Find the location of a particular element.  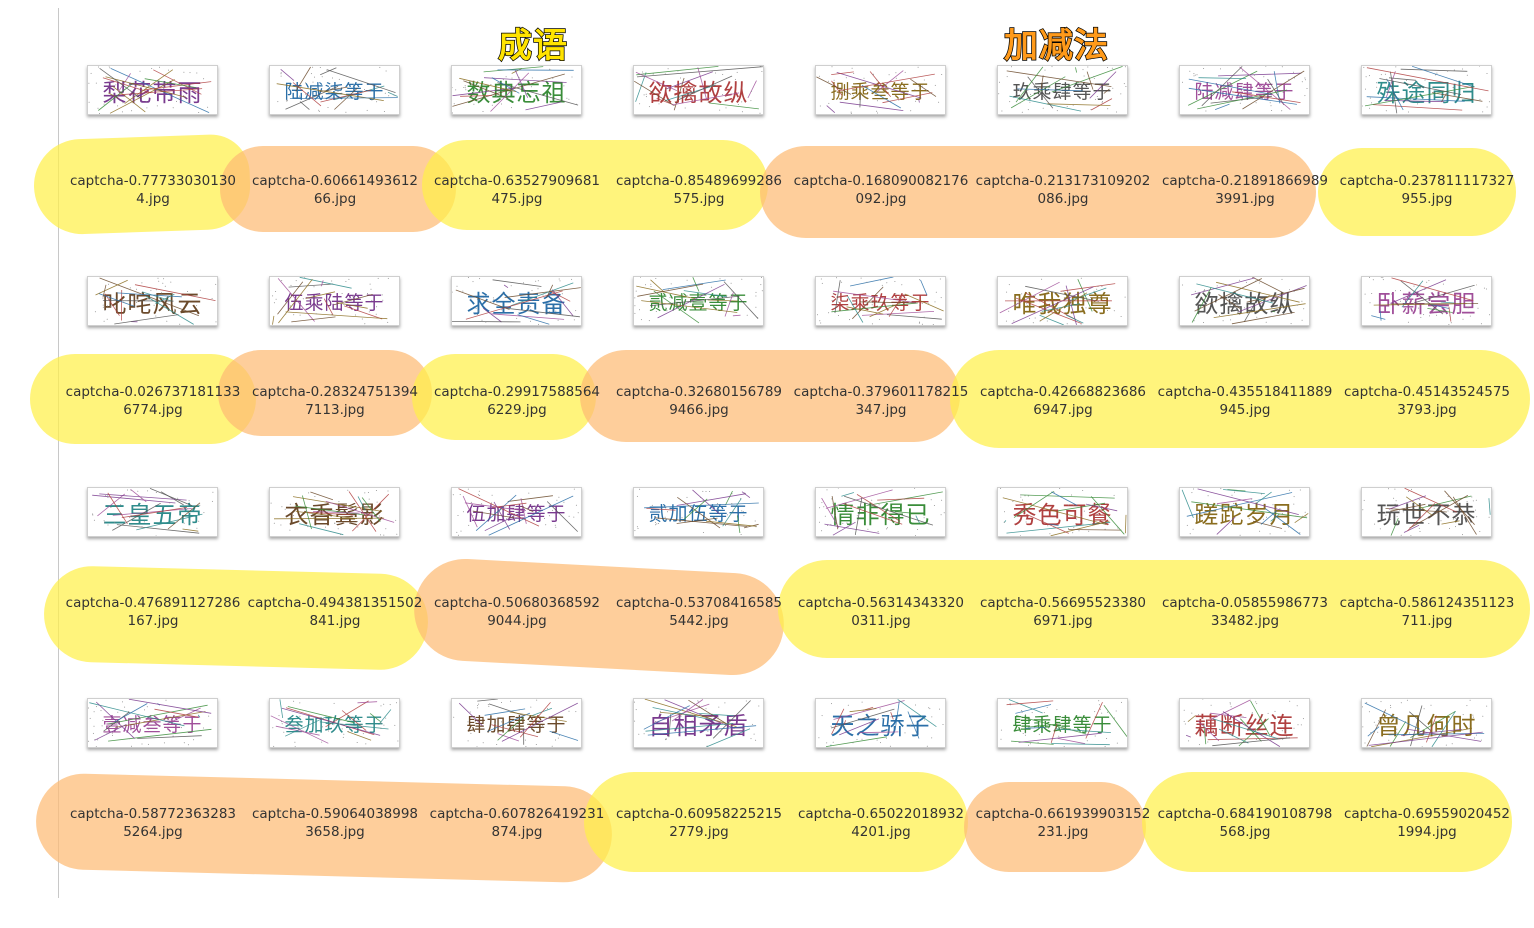

captcha-thumbnail: 壹减叁等于 is located at coordinates (152, 723).